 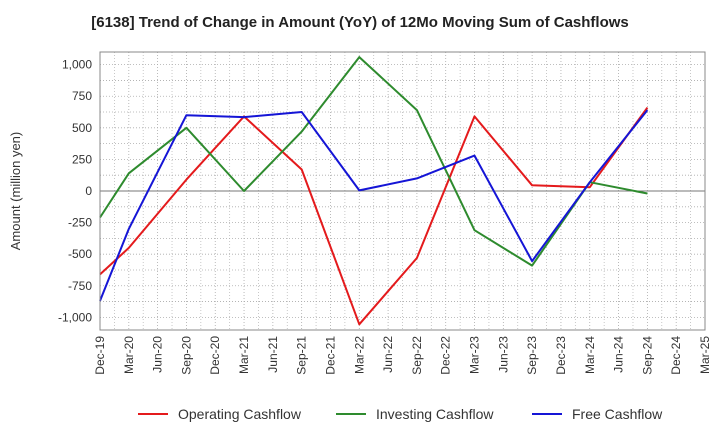 I want to click on x-tick-label: Jun-21, so click(x=273, y=354).